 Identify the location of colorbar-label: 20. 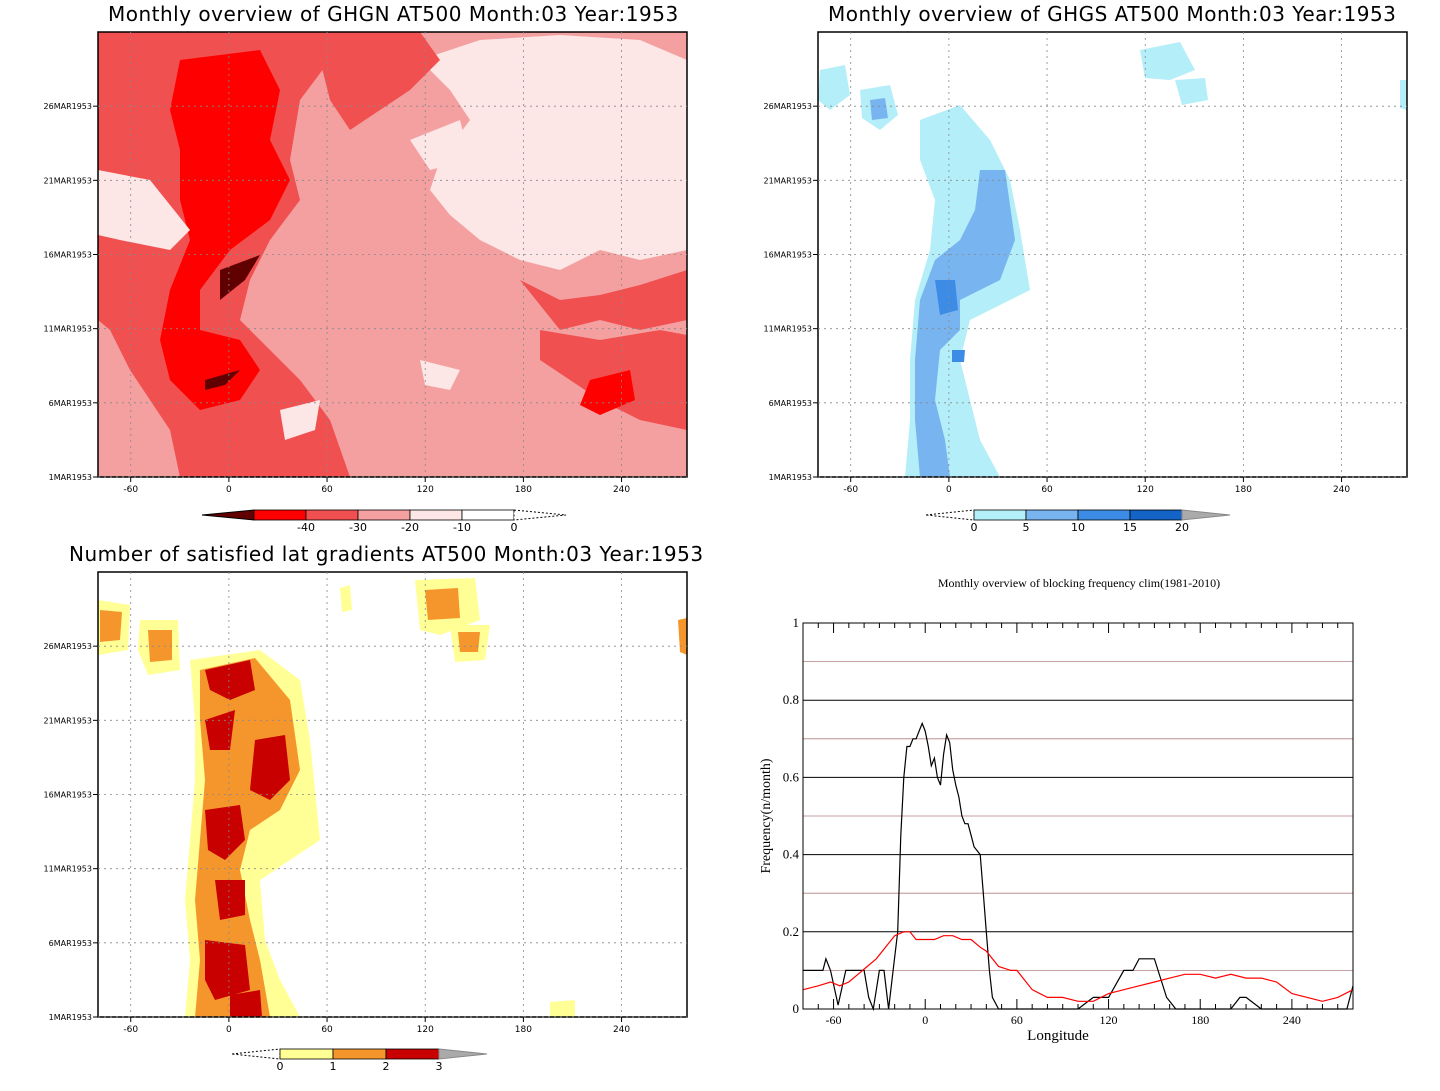
(1182, 527).